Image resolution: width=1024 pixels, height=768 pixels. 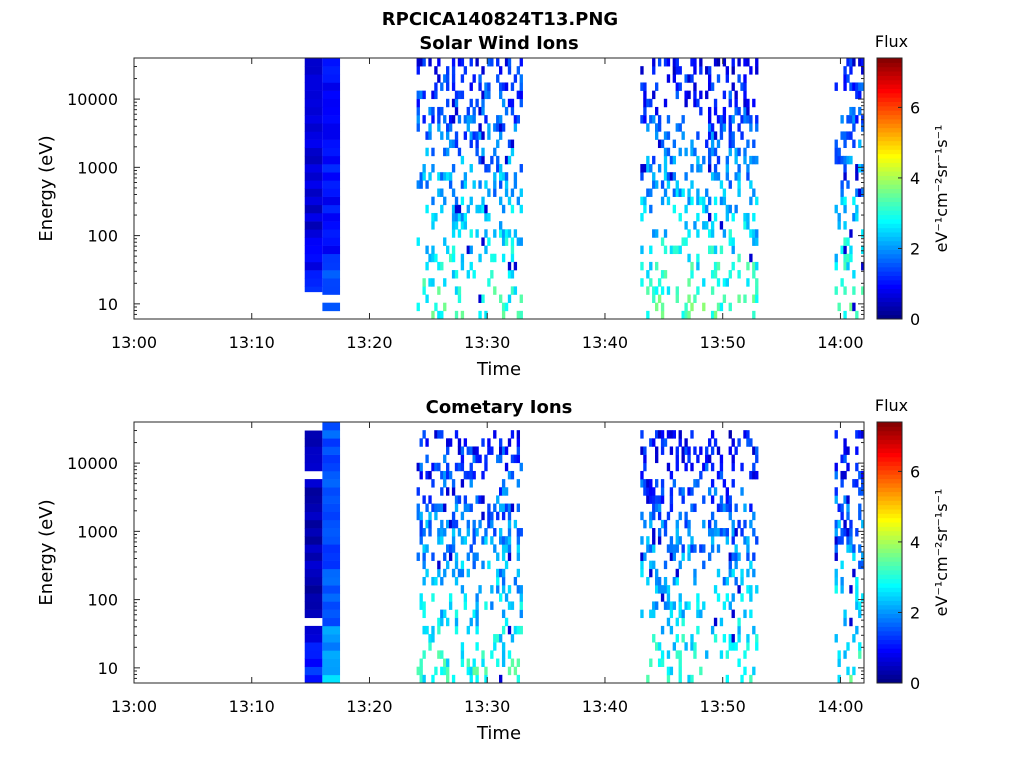 I want to click on y-tick-label: 10000, so click(x=92, y=99).